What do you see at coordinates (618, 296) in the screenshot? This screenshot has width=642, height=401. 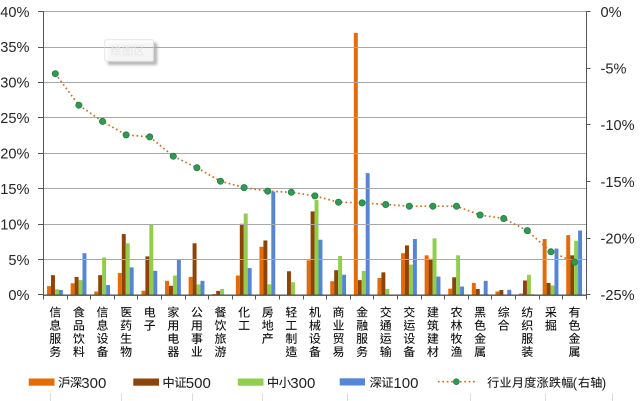 I see `svg-text: -25%` at bounding box center [618, 296].